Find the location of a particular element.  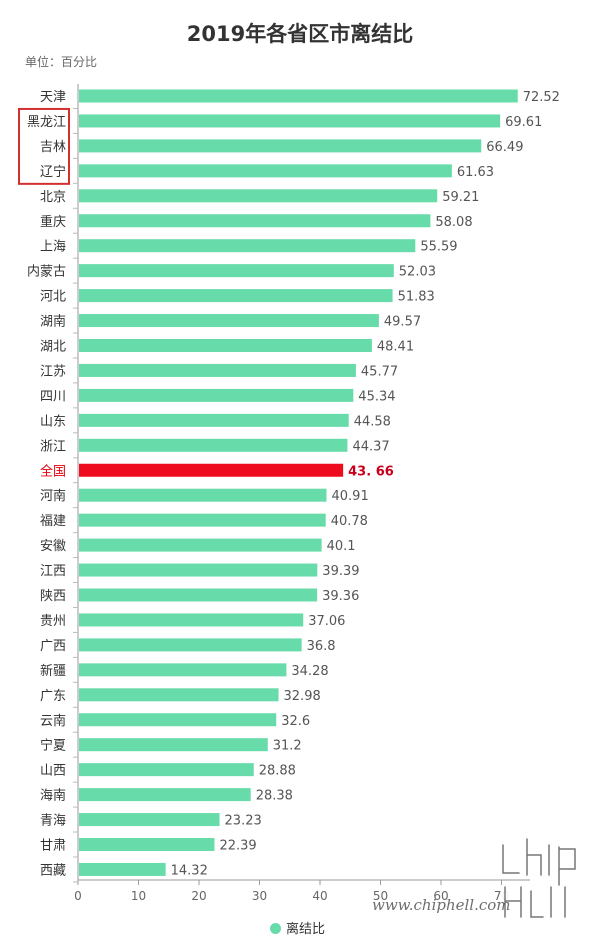

value-label: 72.52 is located at coordinates (541, 97).